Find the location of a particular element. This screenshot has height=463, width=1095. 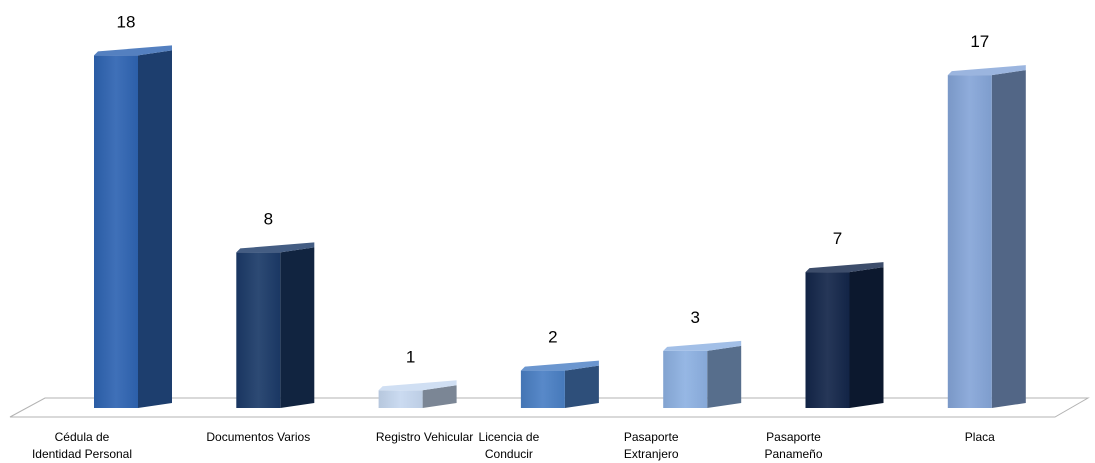

category-label: Pasaporte Panameño is located at coordinates (793, 445).